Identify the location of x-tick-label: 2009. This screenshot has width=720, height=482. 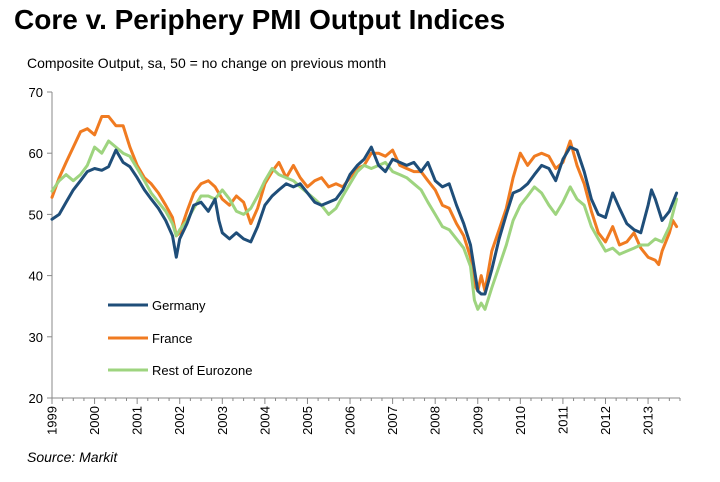
(477, 420).